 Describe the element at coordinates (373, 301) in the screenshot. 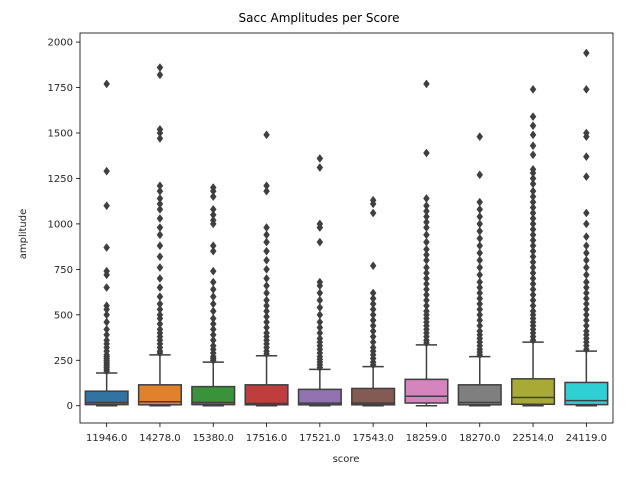

I see `box-17543.0` at that location.